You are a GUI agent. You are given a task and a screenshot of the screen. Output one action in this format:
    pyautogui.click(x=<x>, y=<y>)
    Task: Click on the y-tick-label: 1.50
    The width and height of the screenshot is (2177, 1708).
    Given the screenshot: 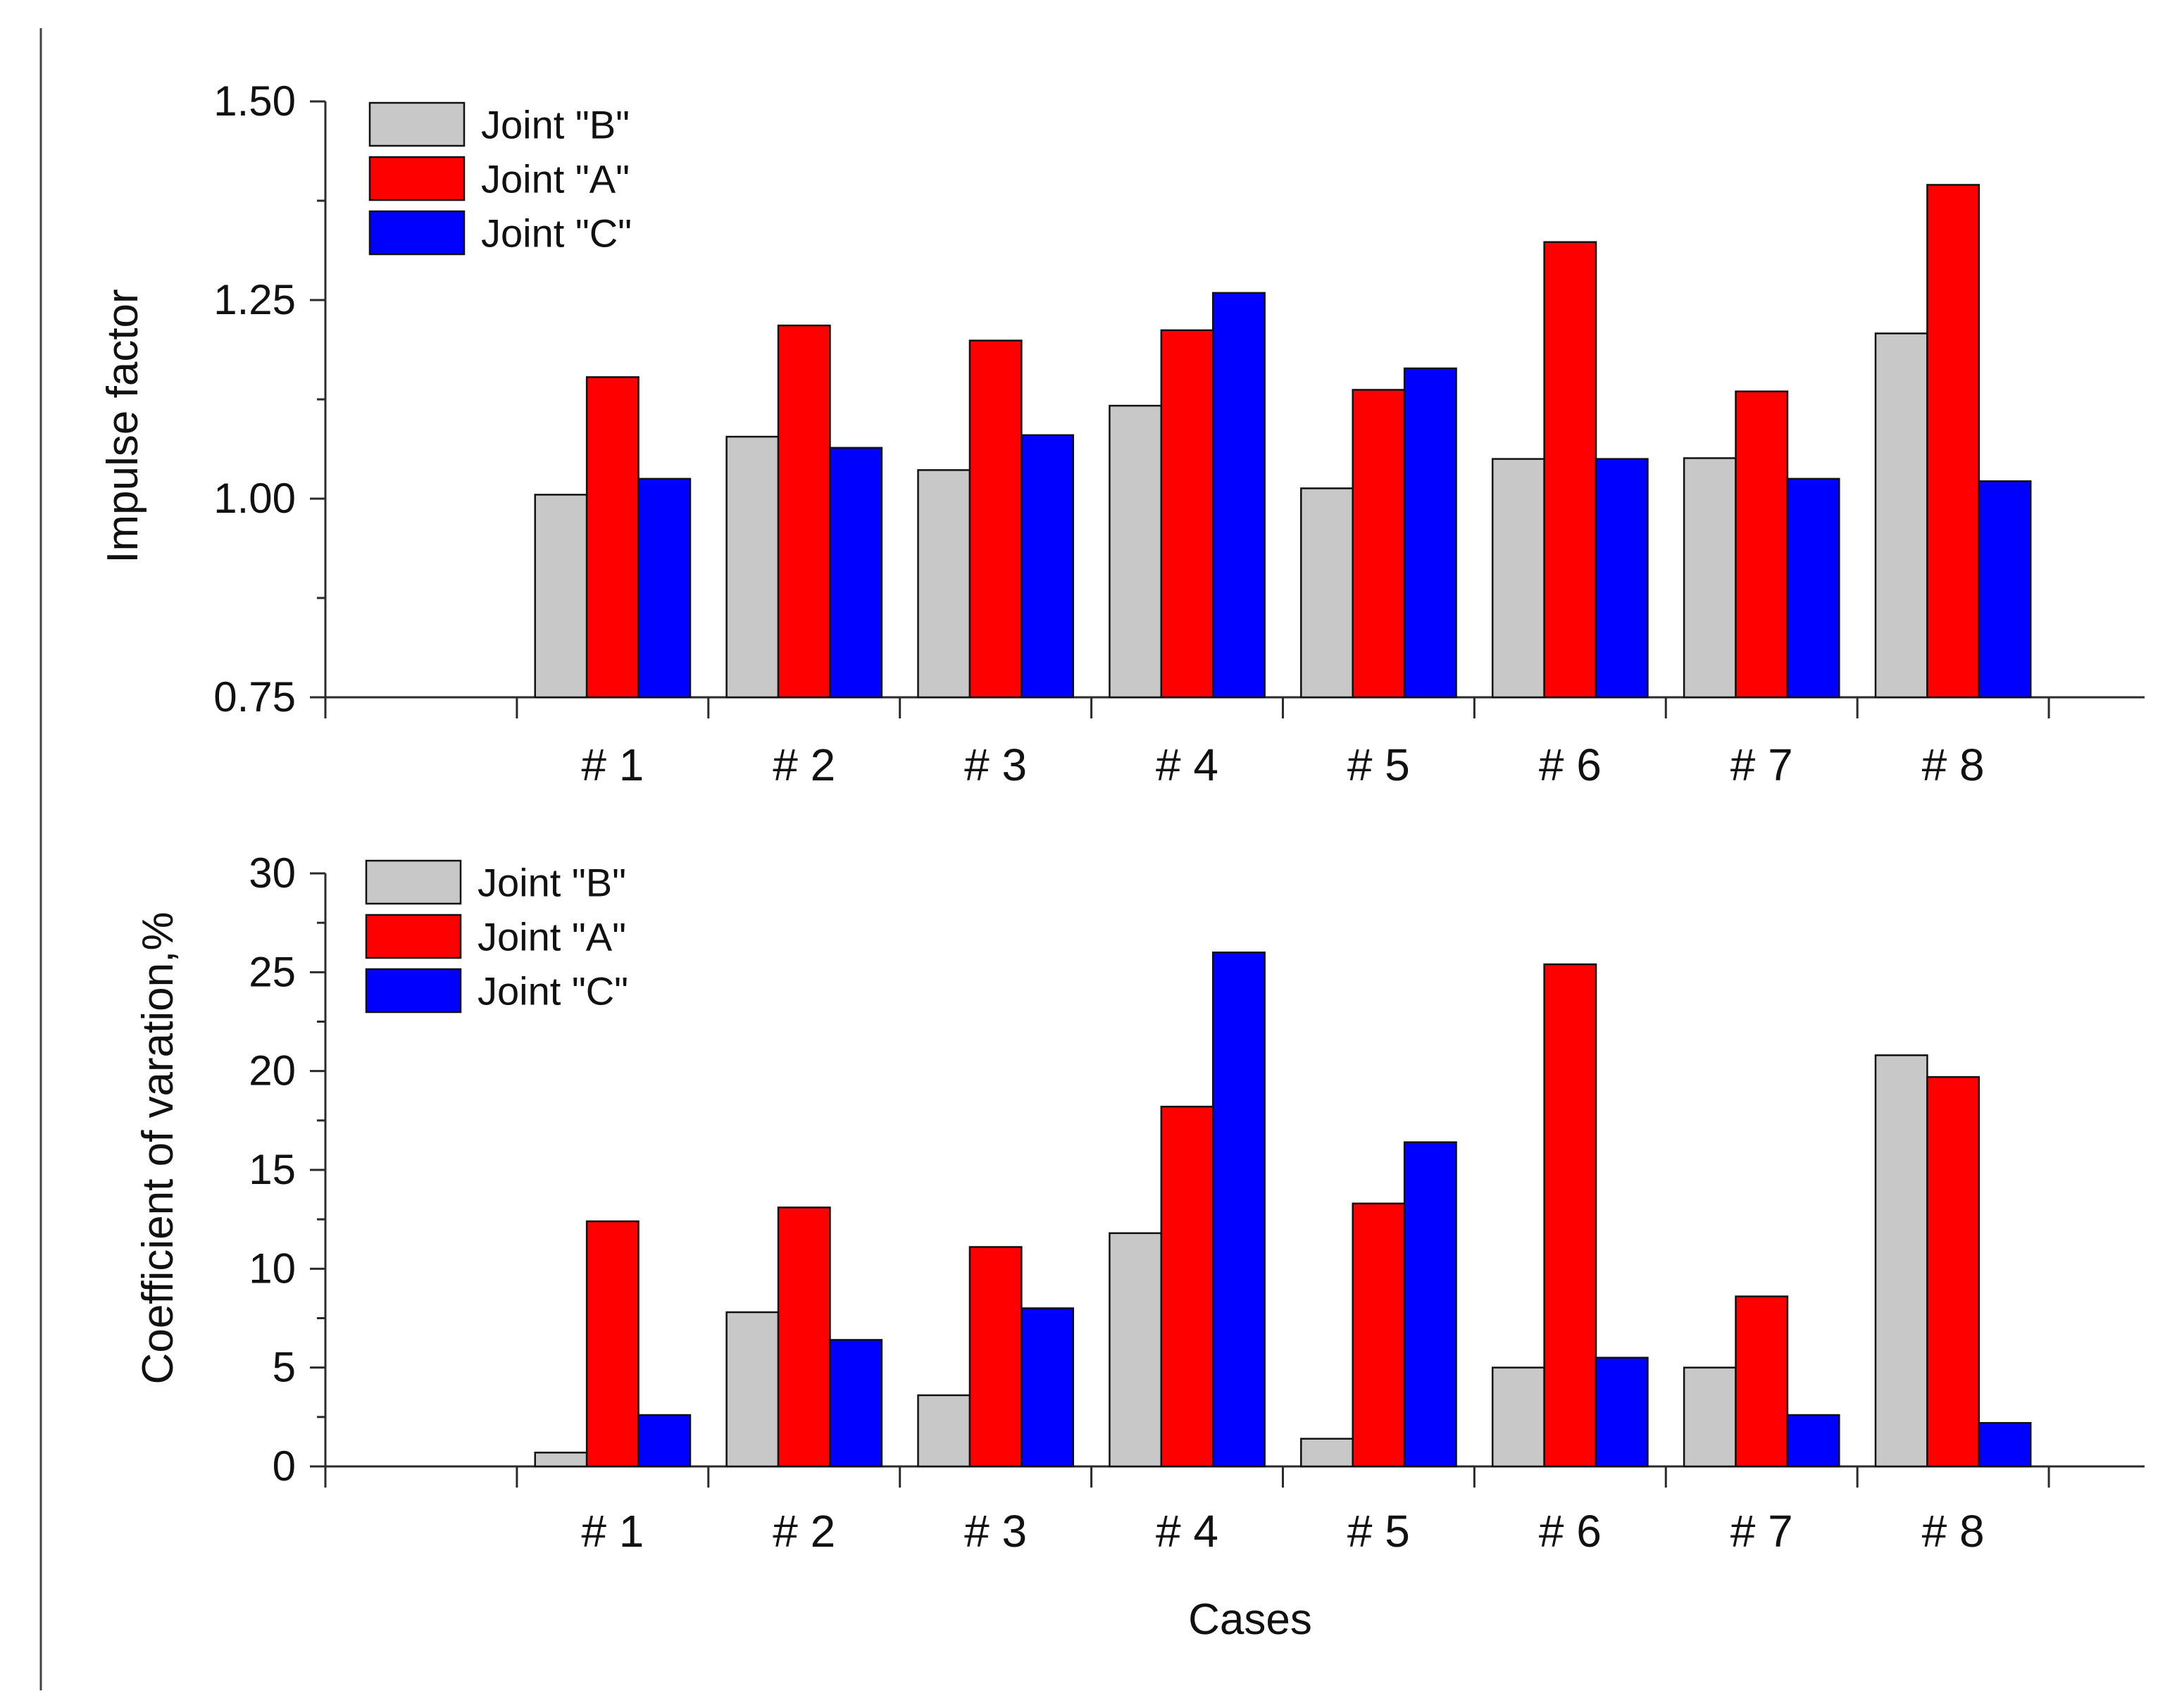 What is the action you would take?
    pyautogui.click(x=254, y=101)
    